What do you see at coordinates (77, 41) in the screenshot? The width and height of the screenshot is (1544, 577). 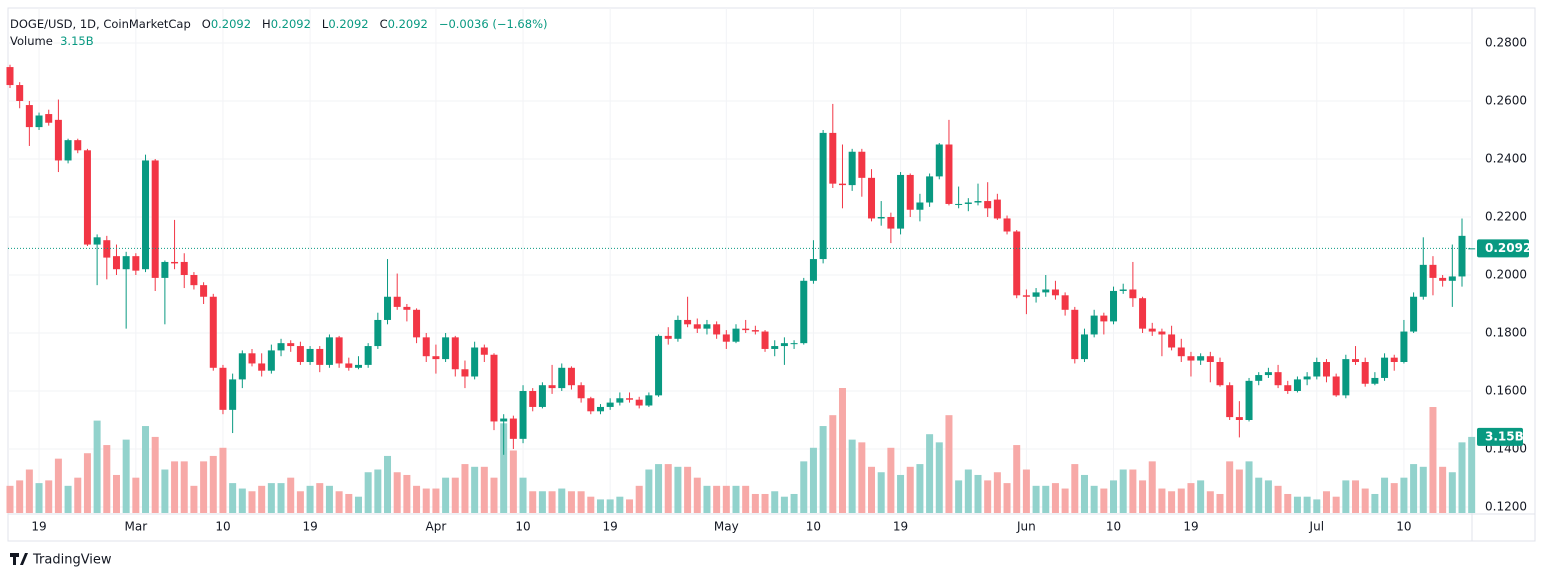 I see `volume-value: 3.15B` at bounding box center [77, 41].